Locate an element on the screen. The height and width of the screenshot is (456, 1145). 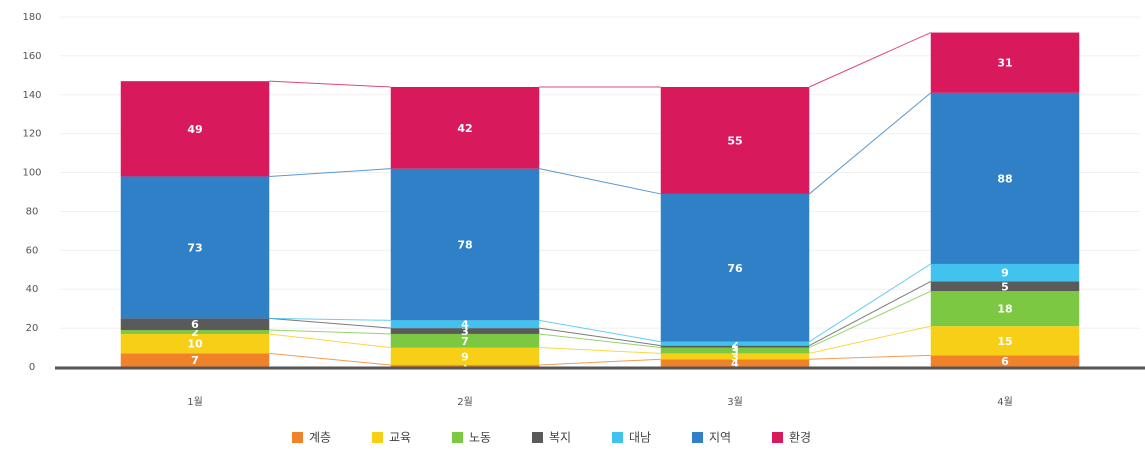
value-label: 1 is located at coordinates (735, 347).